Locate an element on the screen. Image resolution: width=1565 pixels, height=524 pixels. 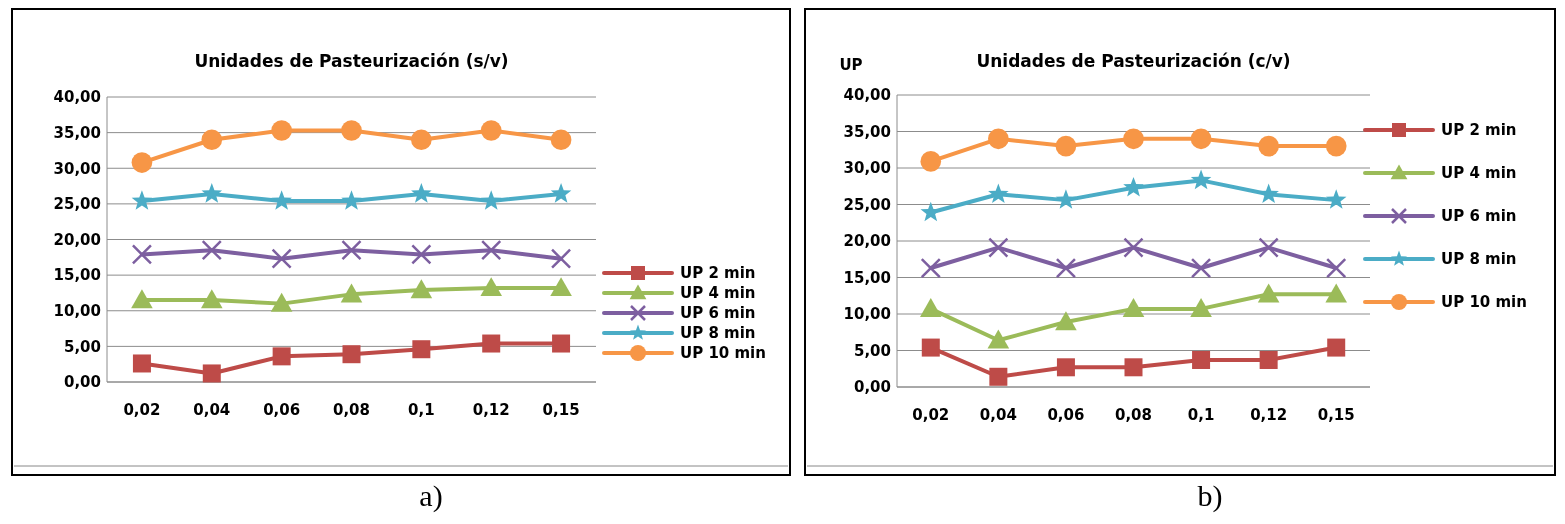
x-tick-label: 0,08 is located at coordinates (351, 410).